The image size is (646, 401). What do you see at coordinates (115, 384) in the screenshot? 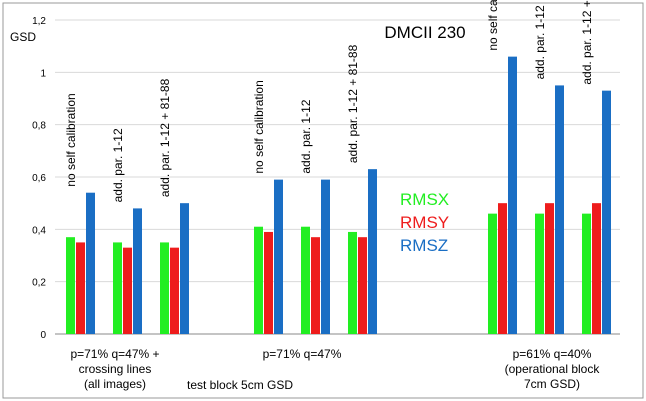
I see `group-label: (all images)` at bounding box center [115, 384].